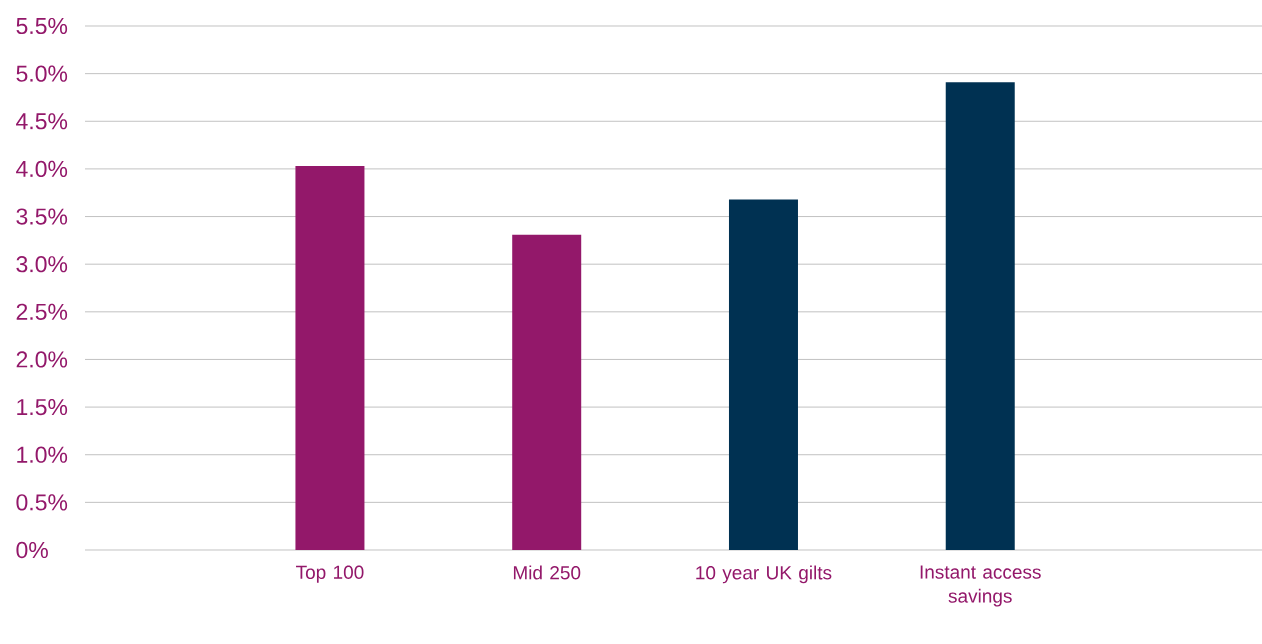  What do you see at coordinates (42, 121) in the screenshot?
I see `y-tick-label: 4.5%` at bounding box center [42, 121].